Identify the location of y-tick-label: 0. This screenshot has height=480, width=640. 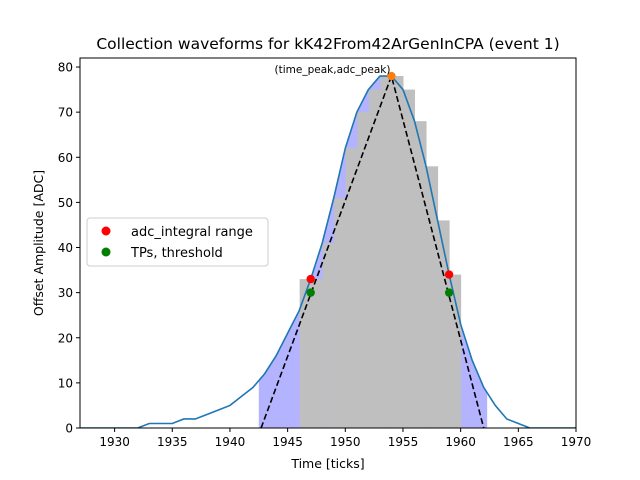
(69, 429).